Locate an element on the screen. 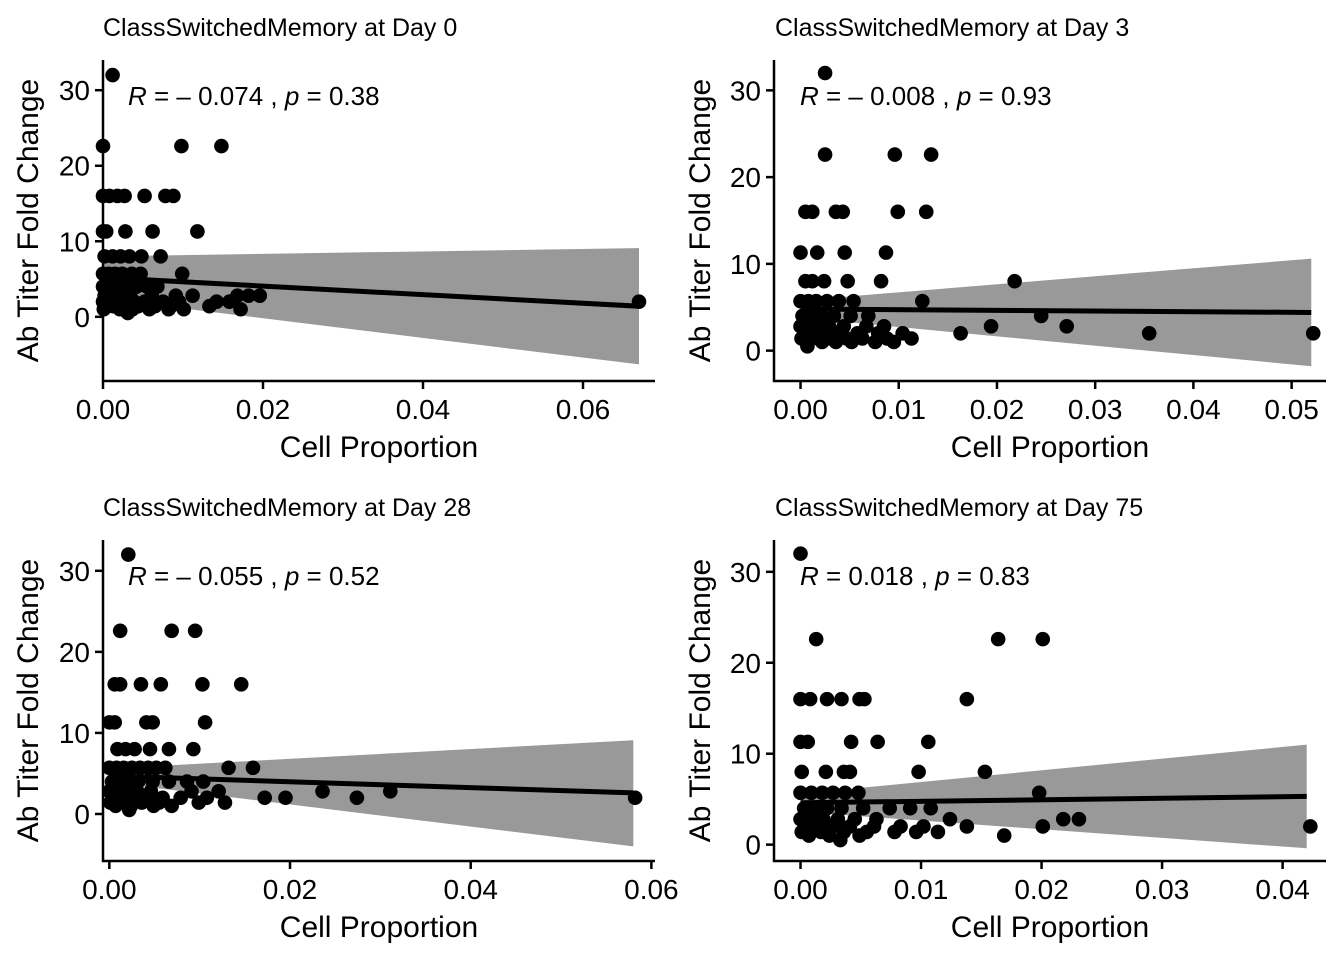 This screenshot has height=960, width=1344. stat-part: R is located at coordinates (809, 96).